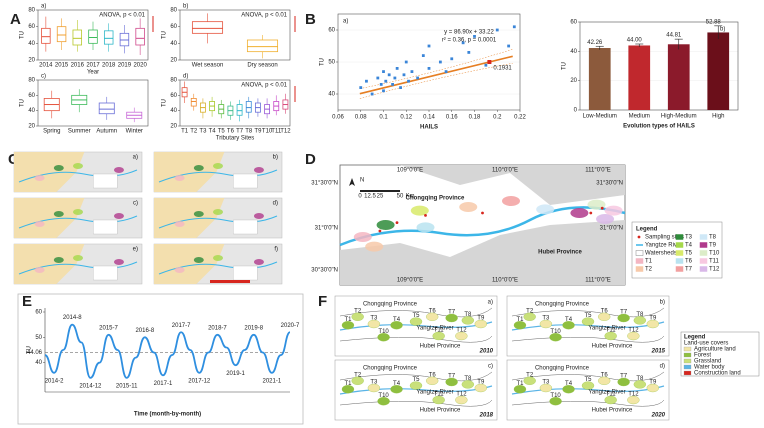 This screenshot has height=428, width=764. Describe the element at coordinates (106, 132) in the screenshot. I see `x-tick-label: Autumn` at that location.